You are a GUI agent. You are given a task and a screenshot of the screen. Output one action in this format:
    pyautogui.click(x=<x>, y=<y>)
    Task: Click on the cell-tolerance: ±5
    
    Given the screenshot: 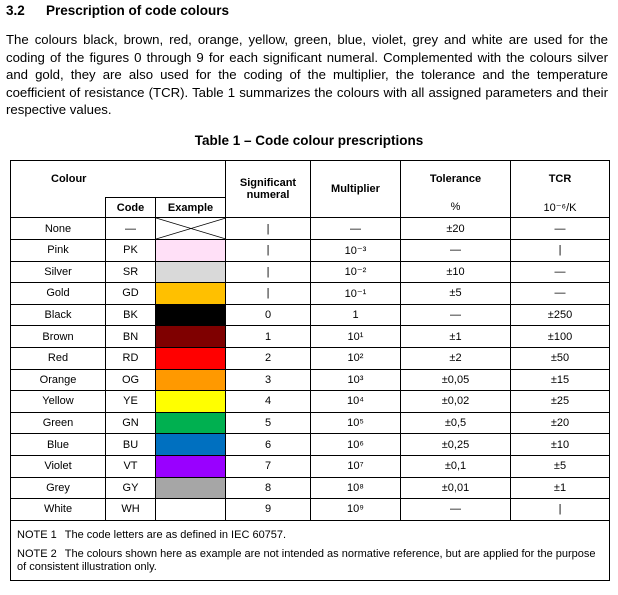 What is the action you would take?
    pyautogui.click(x=455, y=293)
    